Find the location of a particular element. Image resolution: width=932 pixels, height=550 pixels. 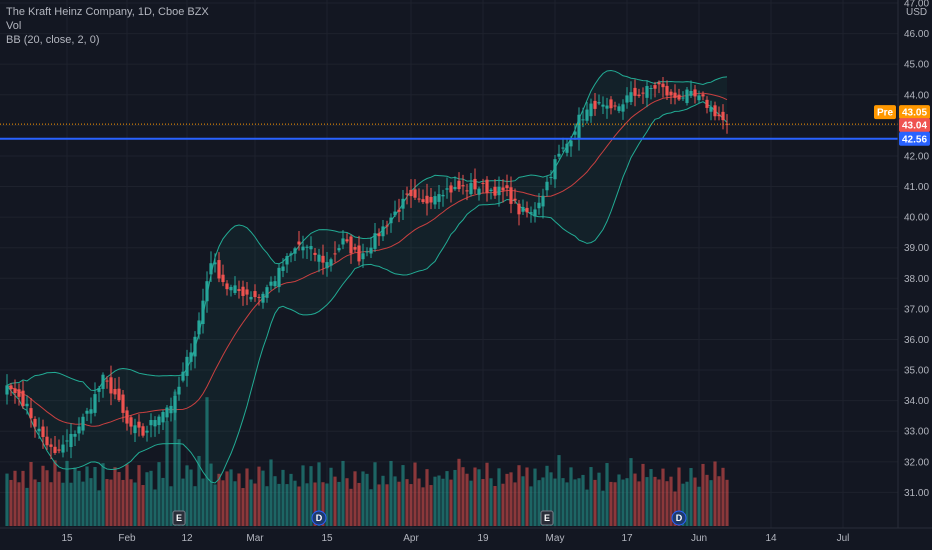

horizontal-level is located at coordinates (449, 131).